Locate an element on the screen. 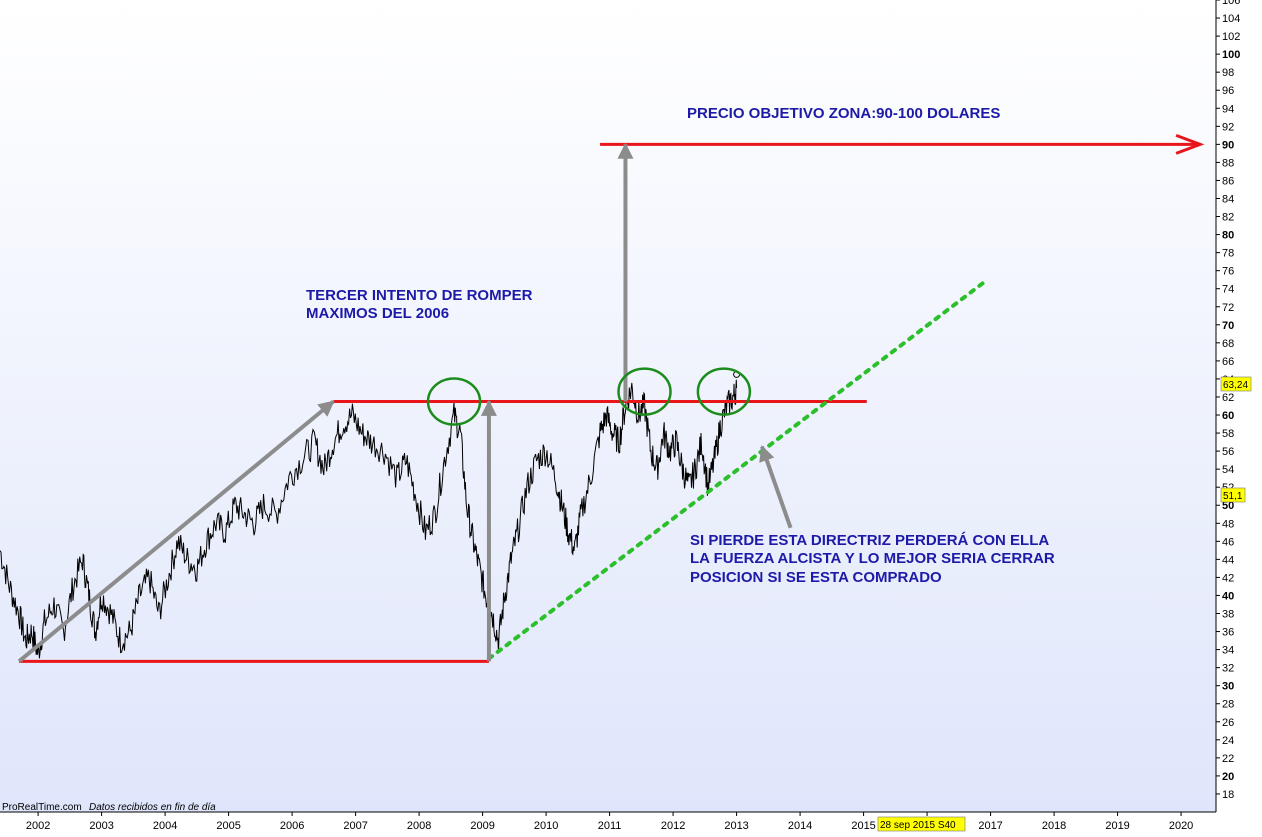  price-badge-level: 51,1 is located at coordinates (1233, 495).